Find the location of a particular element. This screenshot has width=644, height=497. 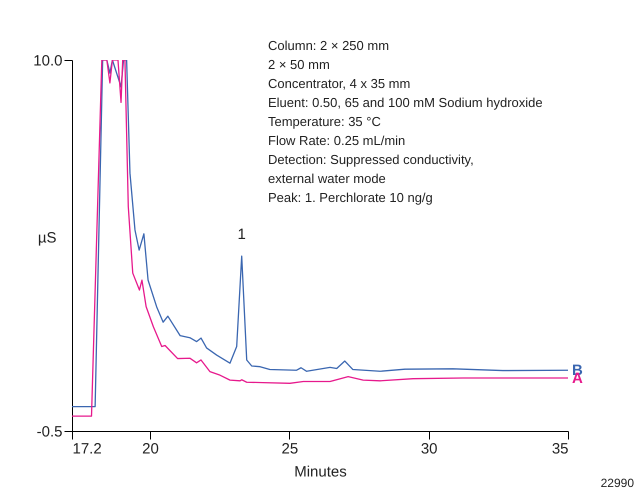

x-tick-label: 30 is located at coordinates (429, 449).